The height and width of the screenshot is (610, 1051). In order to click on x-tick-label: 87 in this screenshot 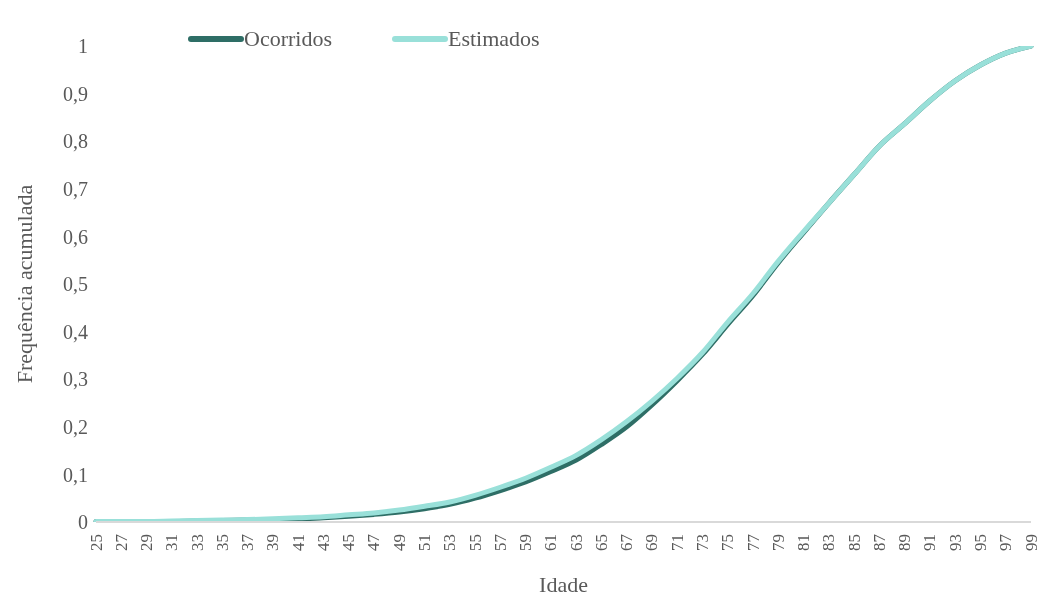, I will do `click(879, 542)`.